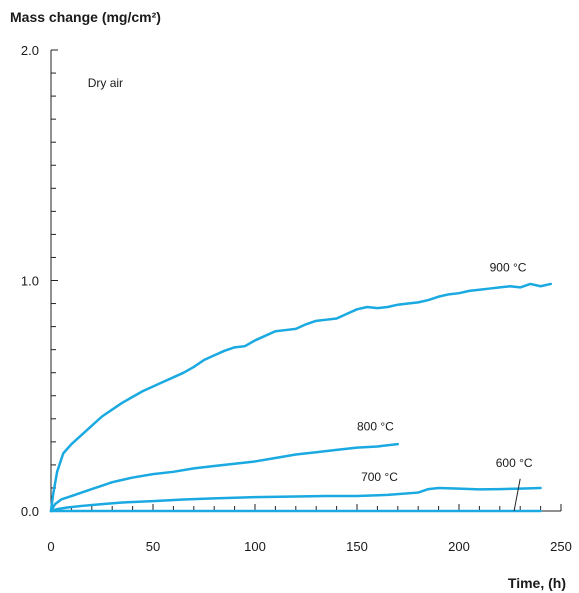 Image resolution: width=579 pixels, height=593 pixels. What do you see at coordinates (105, 83) in the screenshot?
I see `annotation-label: Dry air` at bounding box center [105, 83].